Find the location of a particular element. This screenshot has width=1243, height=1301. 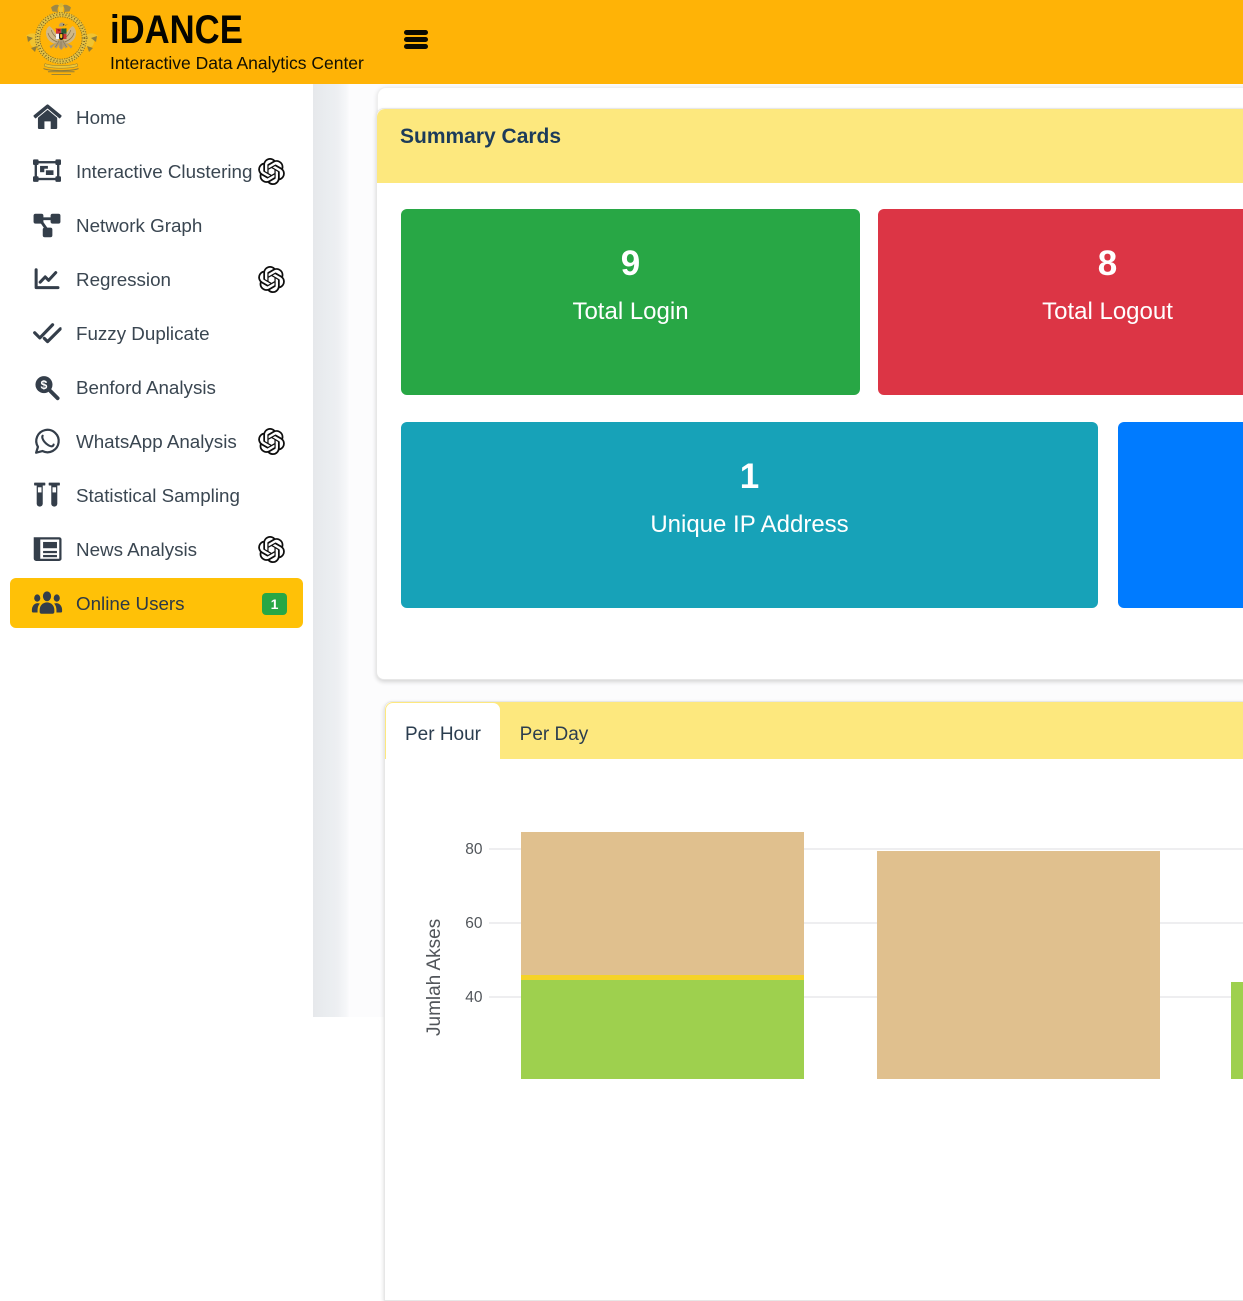

svg-text: 80 is located at coordinates (474, 849).